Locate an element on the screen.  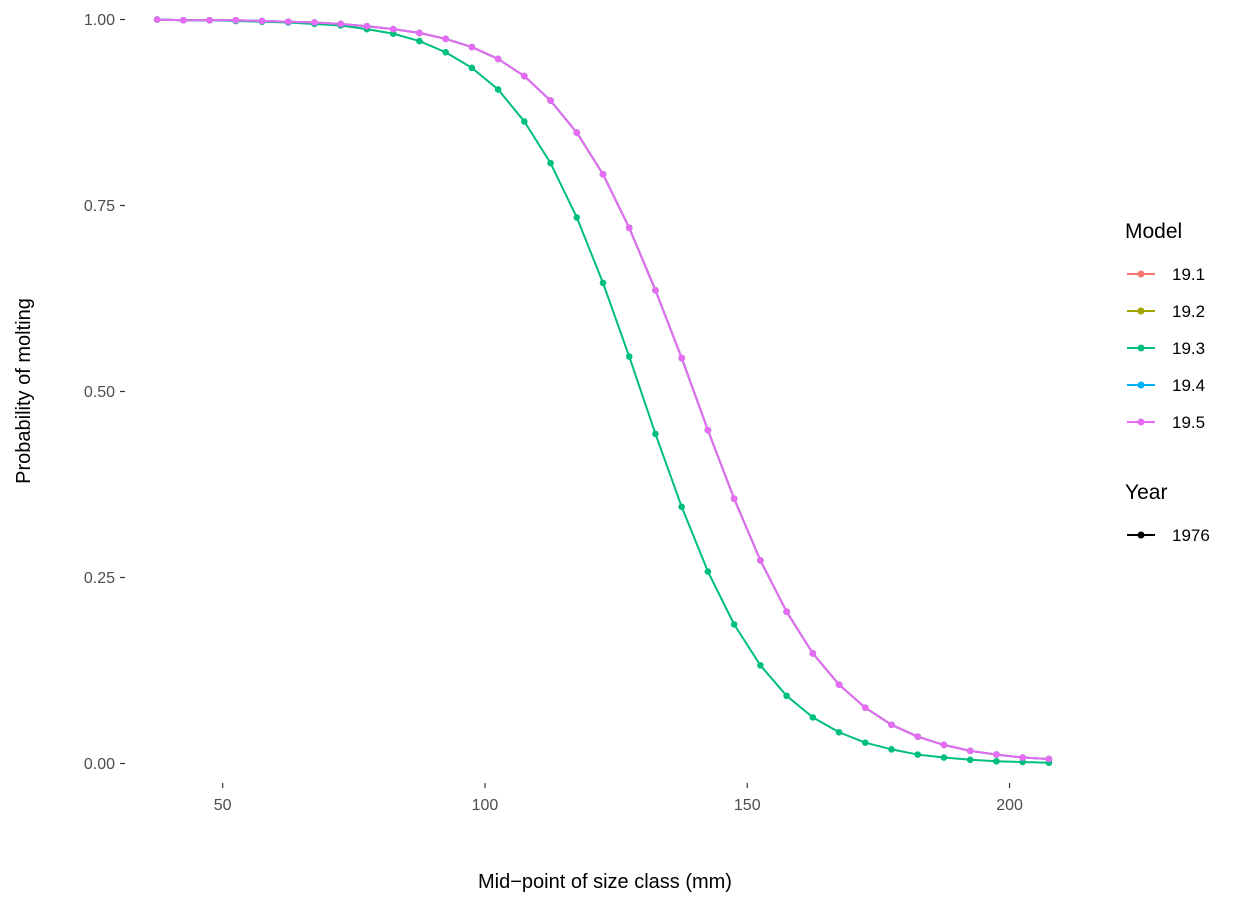
y-tick-label: 0.00 is located at coordinates (99, 764).